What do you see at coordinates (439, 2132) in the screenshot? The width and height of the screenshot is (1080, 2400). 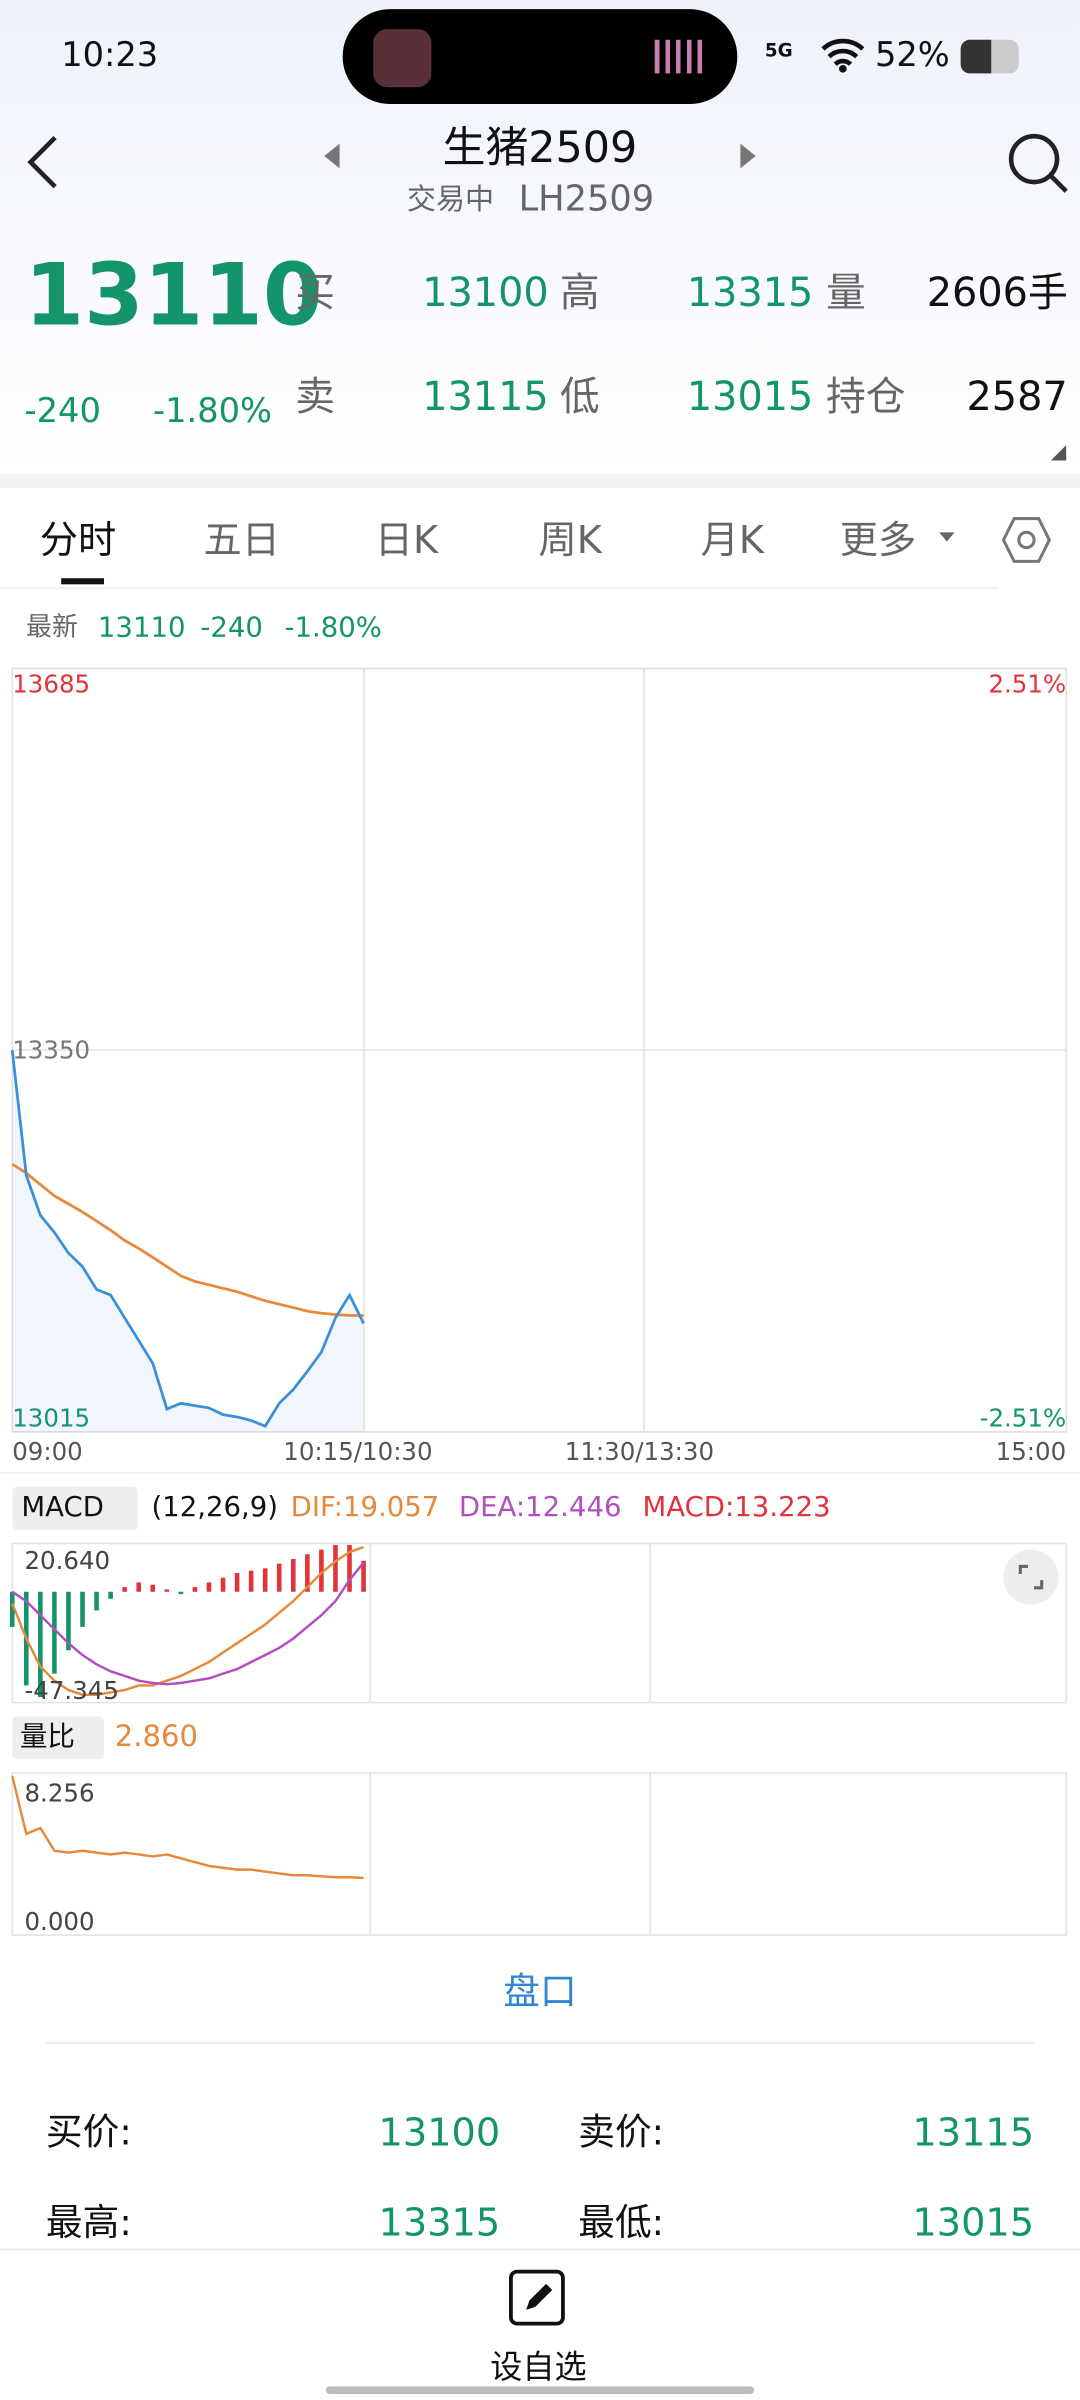 I see `row-value: 13100` at bounding box center [439, 2132].